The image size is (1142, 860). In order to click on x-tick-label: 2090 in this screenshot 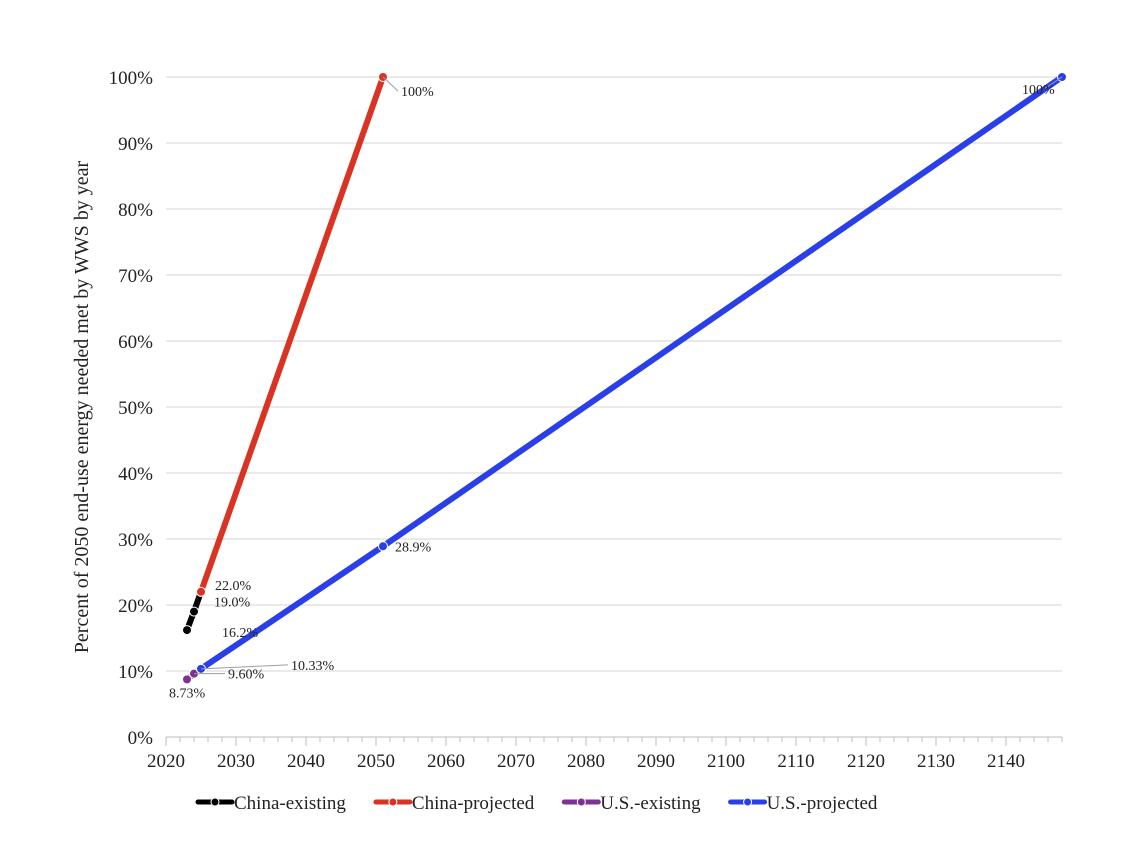, I will do `click(656, 761)`.